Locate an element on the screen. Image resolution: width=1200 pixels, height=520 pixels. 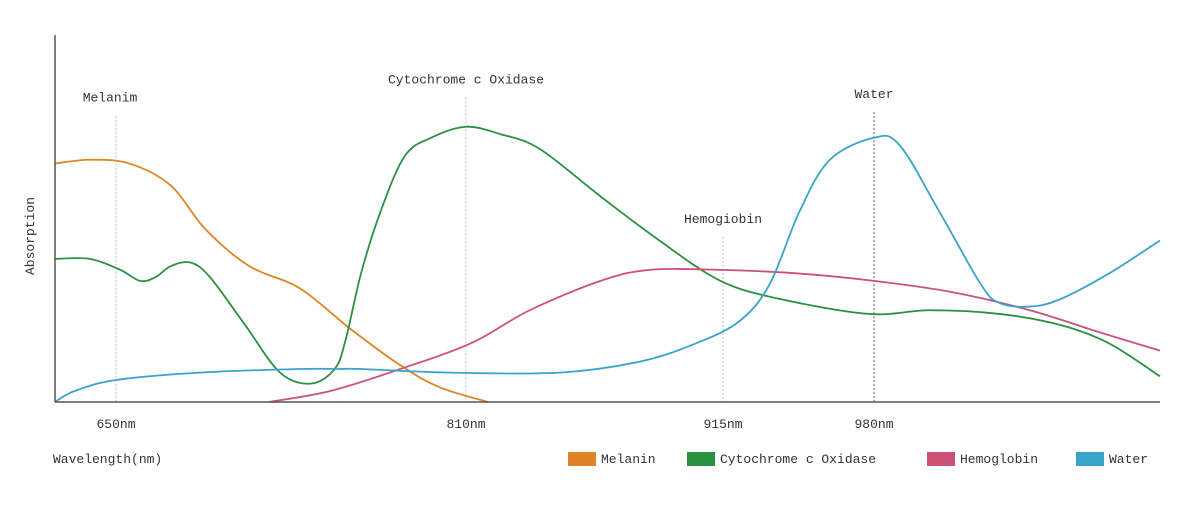
annotation-label: Hemogiobin is located at coordinates (723, 219).